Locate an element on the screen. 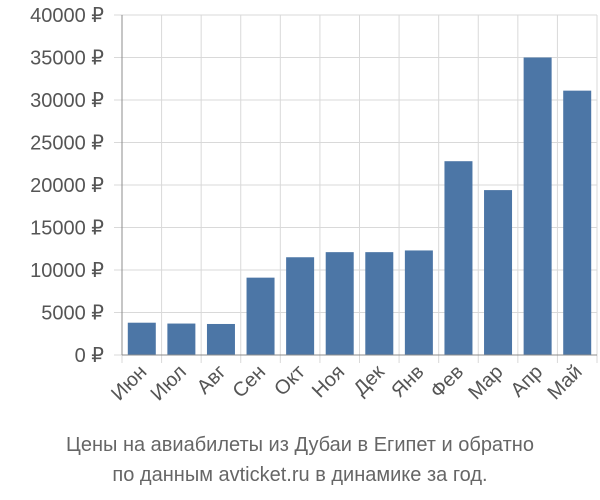 This screenshot has height=500, width=600. bar-Апр is located at coordinates (537, 206).